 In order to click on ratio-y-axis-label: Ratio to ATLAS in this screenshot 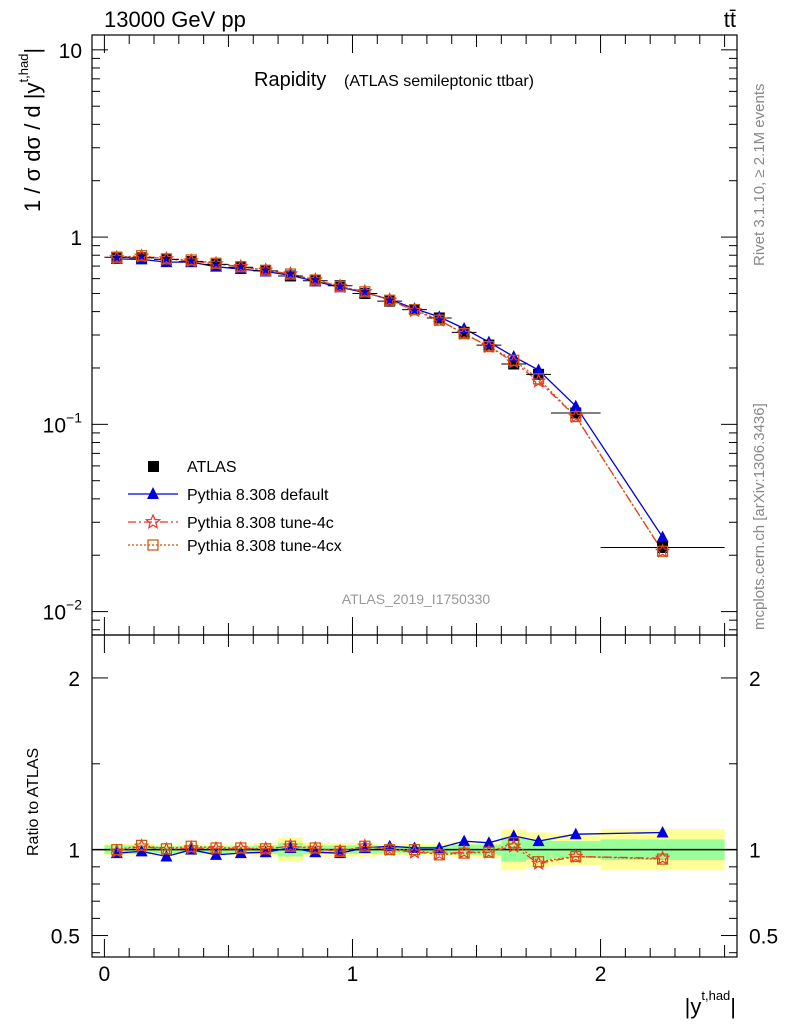, I will do `click(33, 802)`.